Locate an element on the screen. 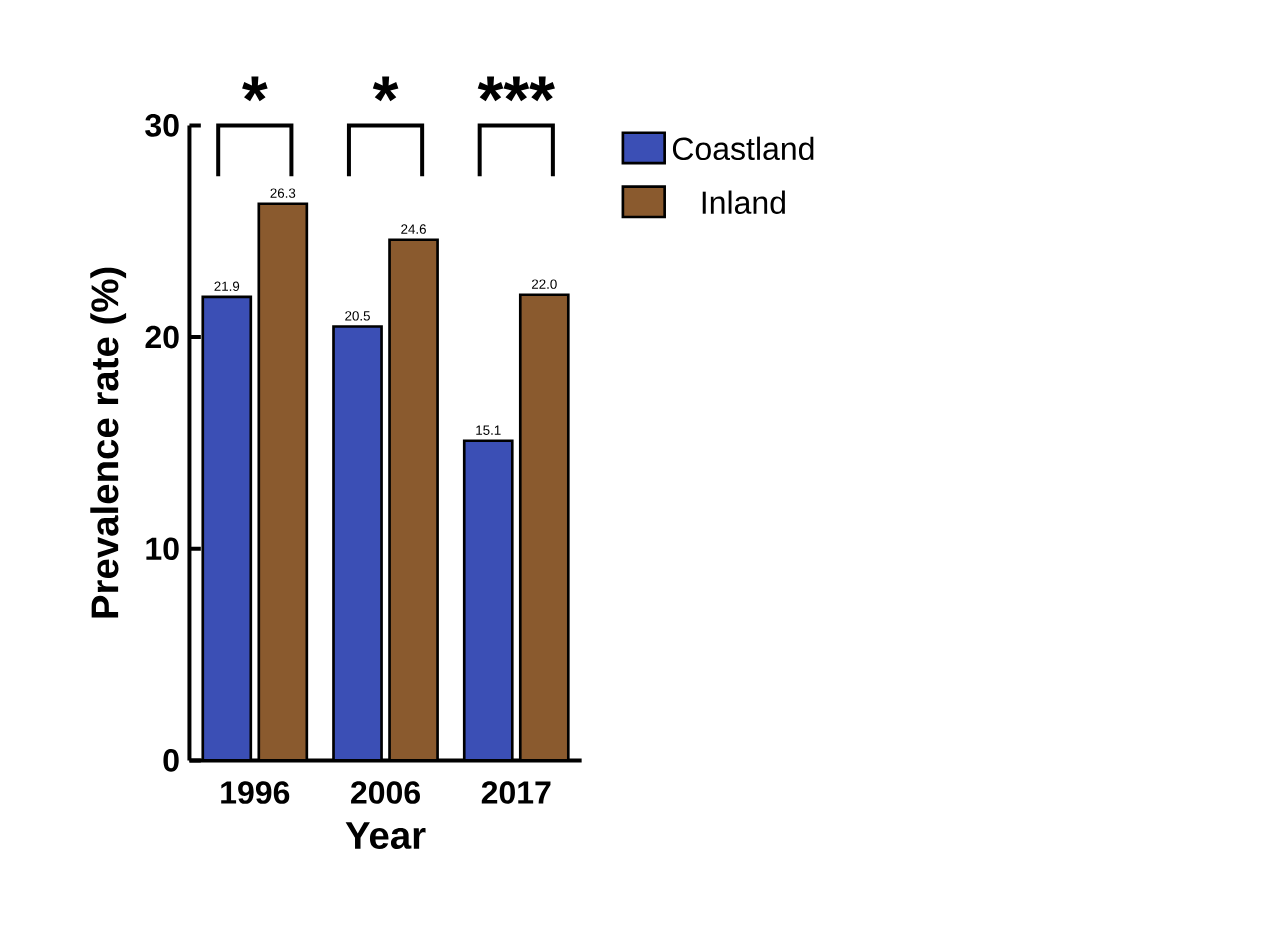 The image size is (1262, 936). legend-label: Coastland is located at coordinates (743, 148).